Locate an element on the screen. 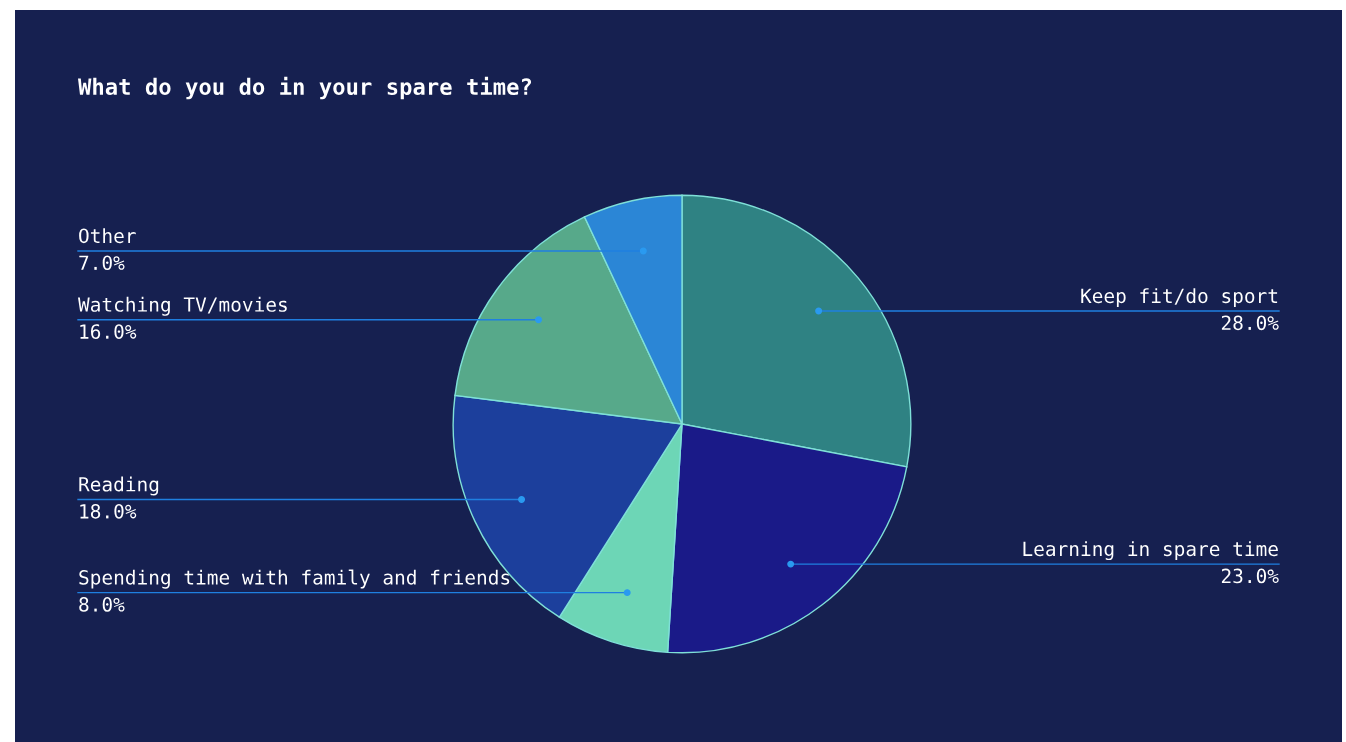  data-label: 8.0% is located at coordinates (102, 604).